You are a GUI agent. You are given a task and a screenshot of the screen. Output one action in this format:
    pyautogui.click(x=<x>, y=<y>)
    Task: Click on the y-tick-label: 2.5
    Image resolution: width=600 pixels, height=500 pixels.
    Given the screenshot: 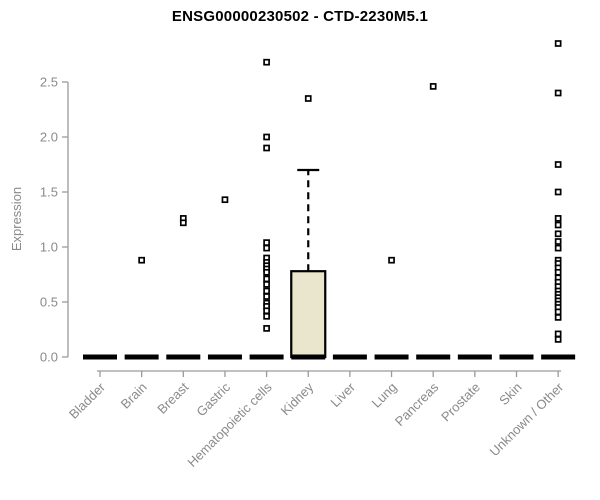 What is the action you would take?
    pyautogui.click(x=49, y=82)
    